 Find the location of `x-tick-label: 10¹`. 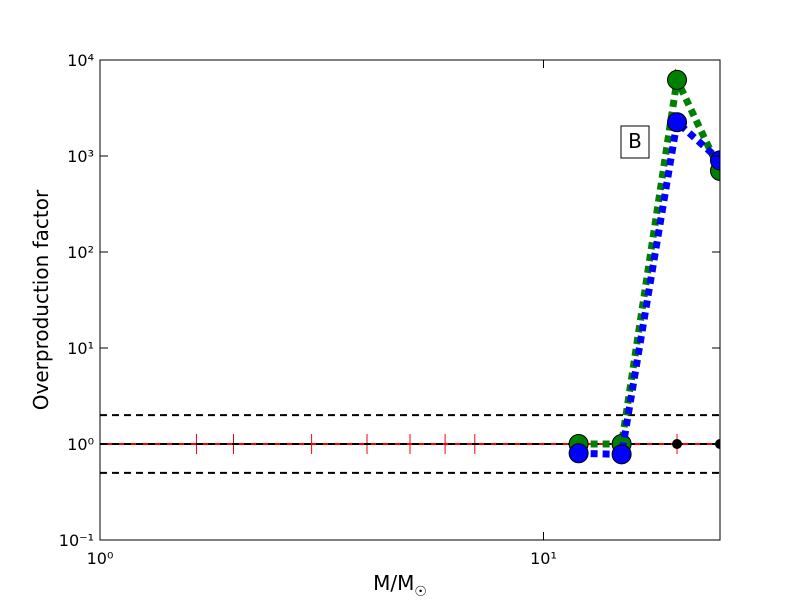

x-tick-label: 10¹ is located at coordinates (543, 558).